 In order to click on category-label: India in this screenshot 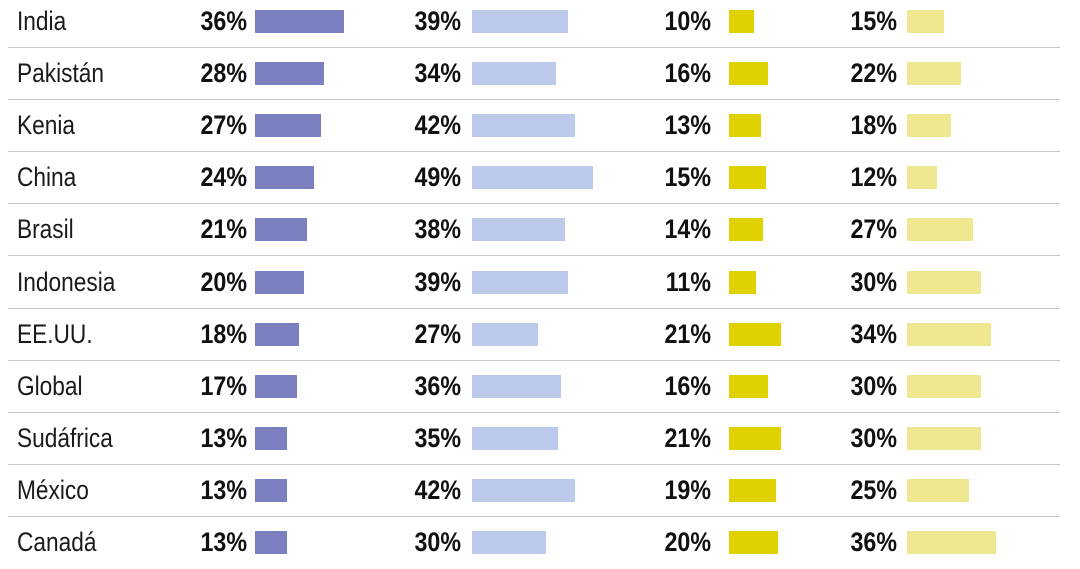, I will do `click(42, 21)`.